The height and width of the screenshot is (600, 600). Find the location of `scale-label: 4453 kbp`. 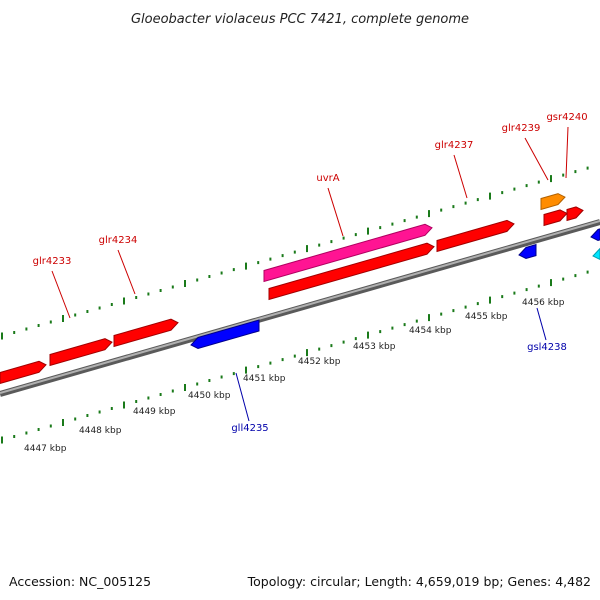

scale-label: 4453 kbp is located at coordinates (374, 347).